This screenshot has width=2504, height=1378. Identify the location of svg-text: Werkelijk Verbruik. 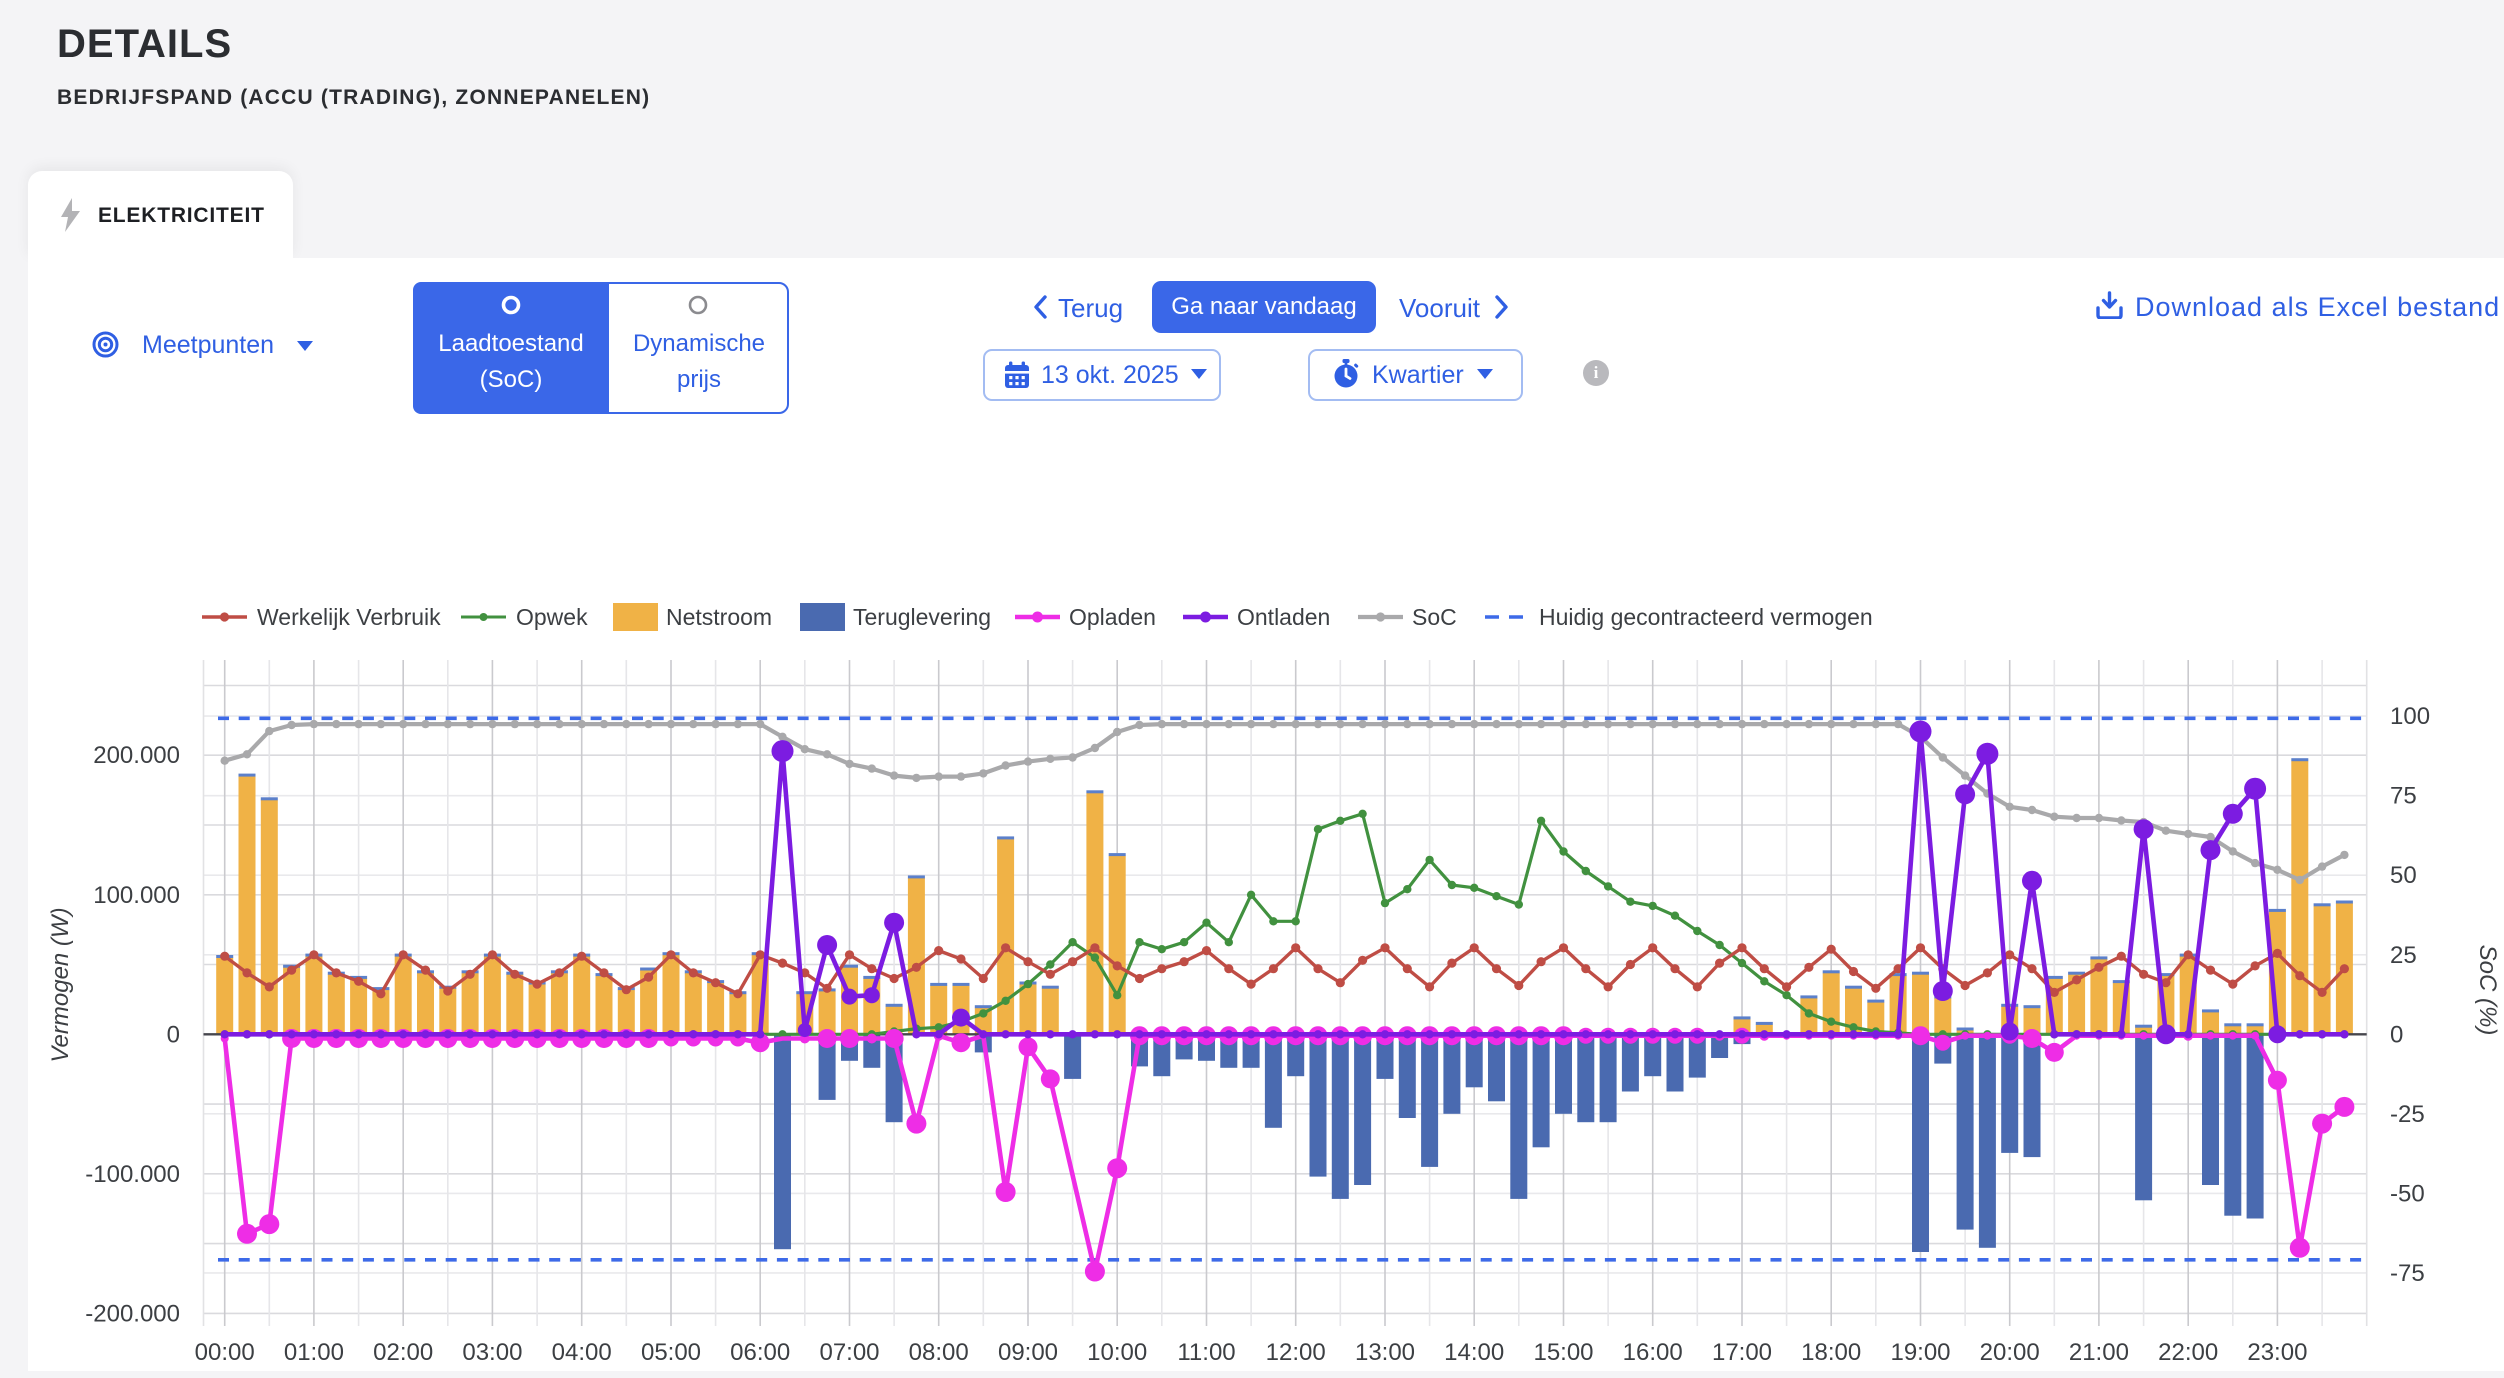
(349, 617).